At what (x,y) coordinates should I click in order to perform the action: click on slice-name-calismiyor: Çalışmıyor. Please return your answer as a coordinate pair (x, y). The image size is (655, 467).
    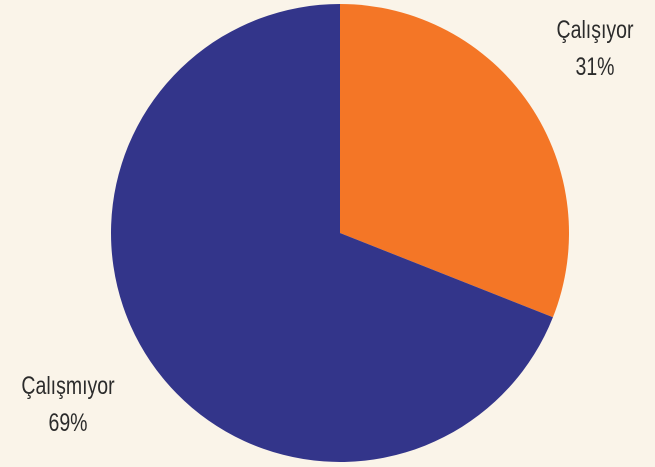
    Looking at the image, I should click on (68, 386).